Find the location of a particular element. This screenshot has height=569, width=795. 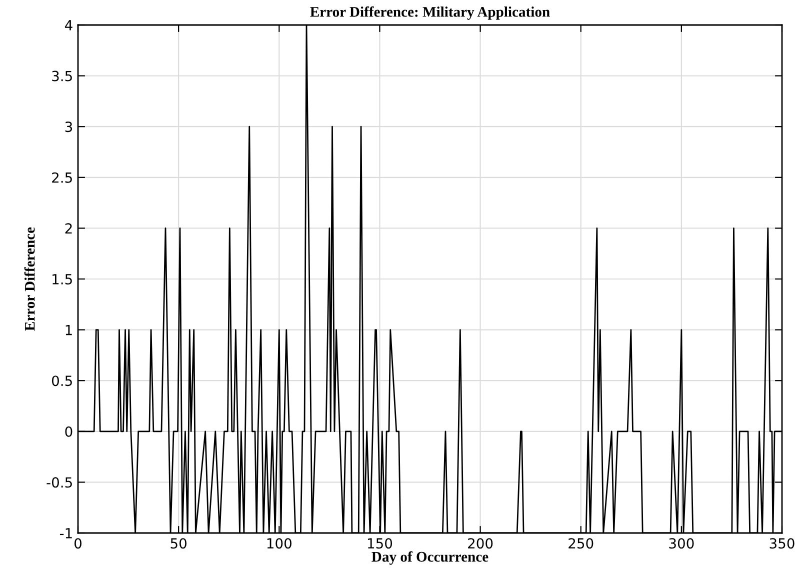

y-tick-label: 3.5 is located at coordinates (62, 76).